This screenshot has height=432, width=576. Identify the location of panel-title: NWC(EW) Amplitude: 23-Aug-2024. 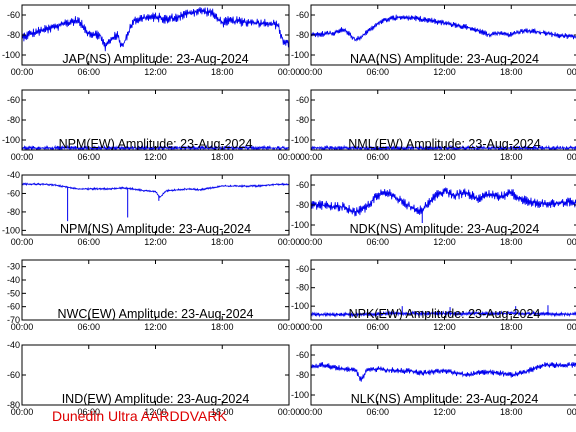
(156, 314).